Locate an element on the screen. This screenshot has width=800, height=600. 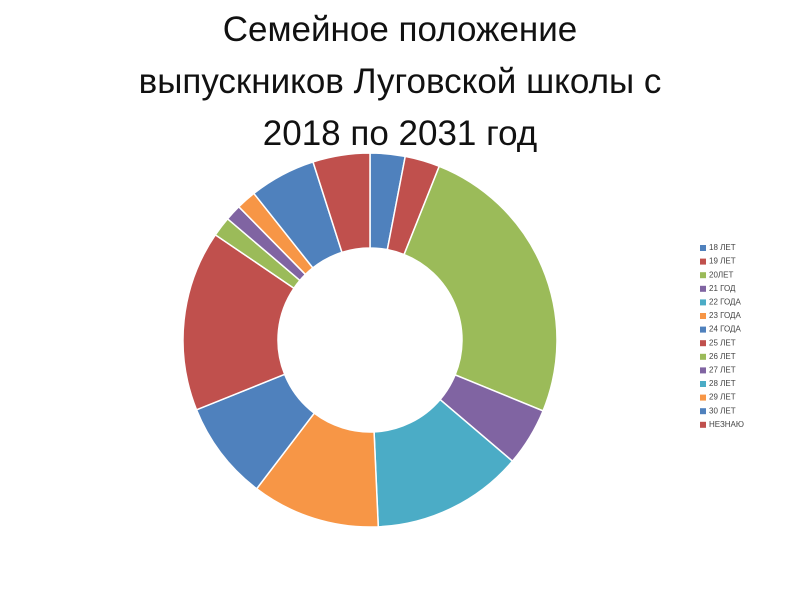
legend-label: 28 ЛЕТ is located at coordinates (722, 383).